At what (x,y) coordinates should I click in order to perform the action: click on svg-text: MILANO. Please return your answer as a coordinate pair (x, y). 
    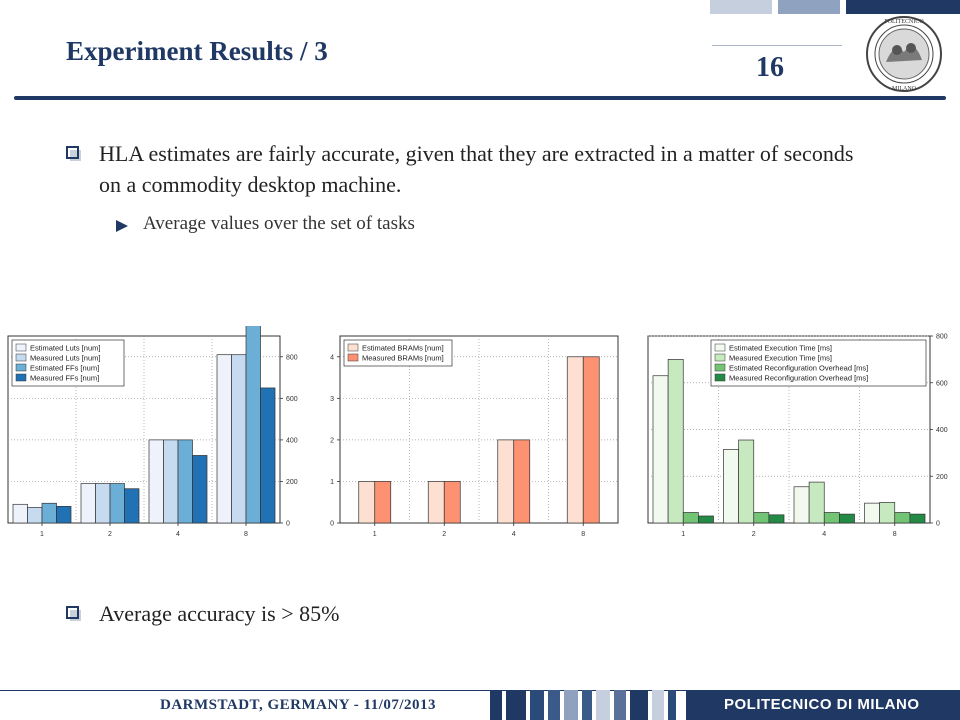
    Looking at the image, I should click on (904, 89).